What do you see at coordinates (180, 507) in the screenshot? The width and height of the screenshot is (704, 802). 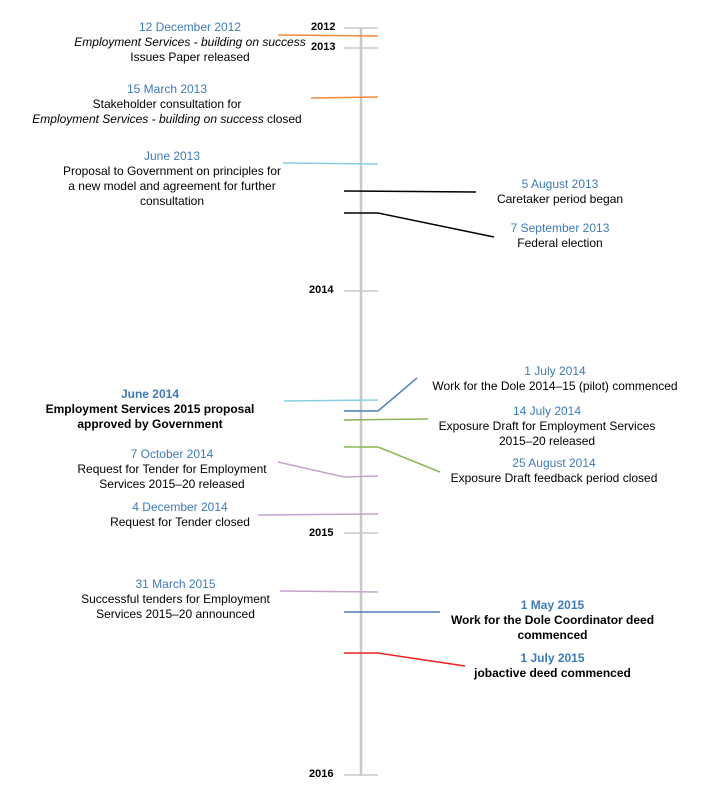 I see `event-date: 4 December 2014` at bounding box center [180, 507].